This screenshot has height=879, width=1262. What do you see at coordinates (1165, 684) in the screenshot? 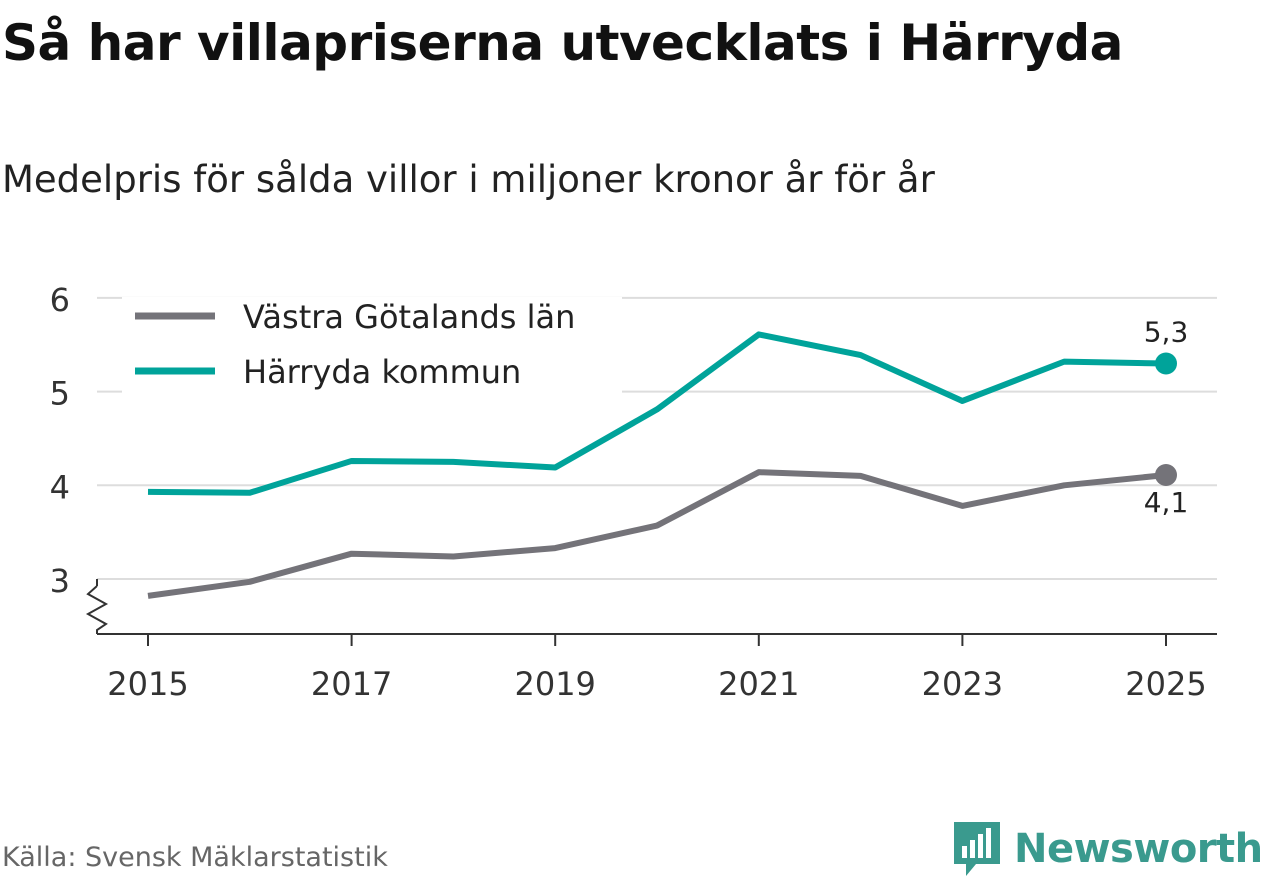
I see `x-tick-label: 2025` at bounding box center [1165, 684].